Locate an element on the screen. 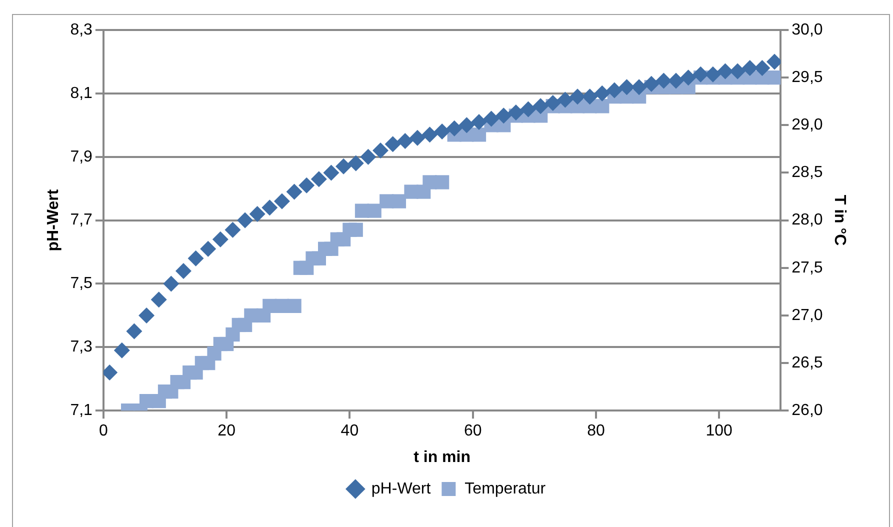  y-tick-label: 7,5 is located at coordinates (81, 283).